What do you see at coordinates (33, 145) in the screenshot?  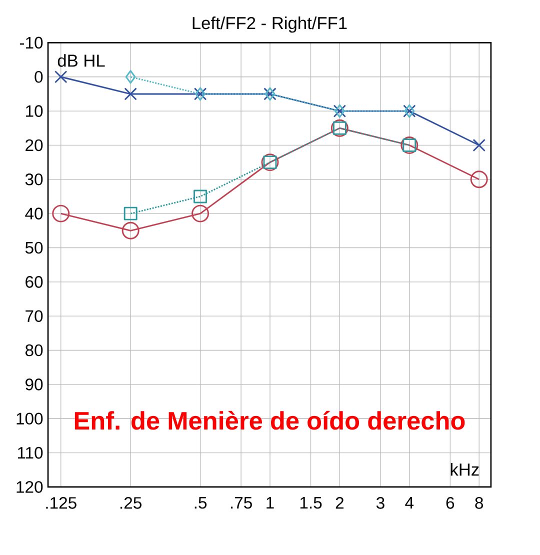 I see `y-tick-label: 20` at bounding box center [33, 145].